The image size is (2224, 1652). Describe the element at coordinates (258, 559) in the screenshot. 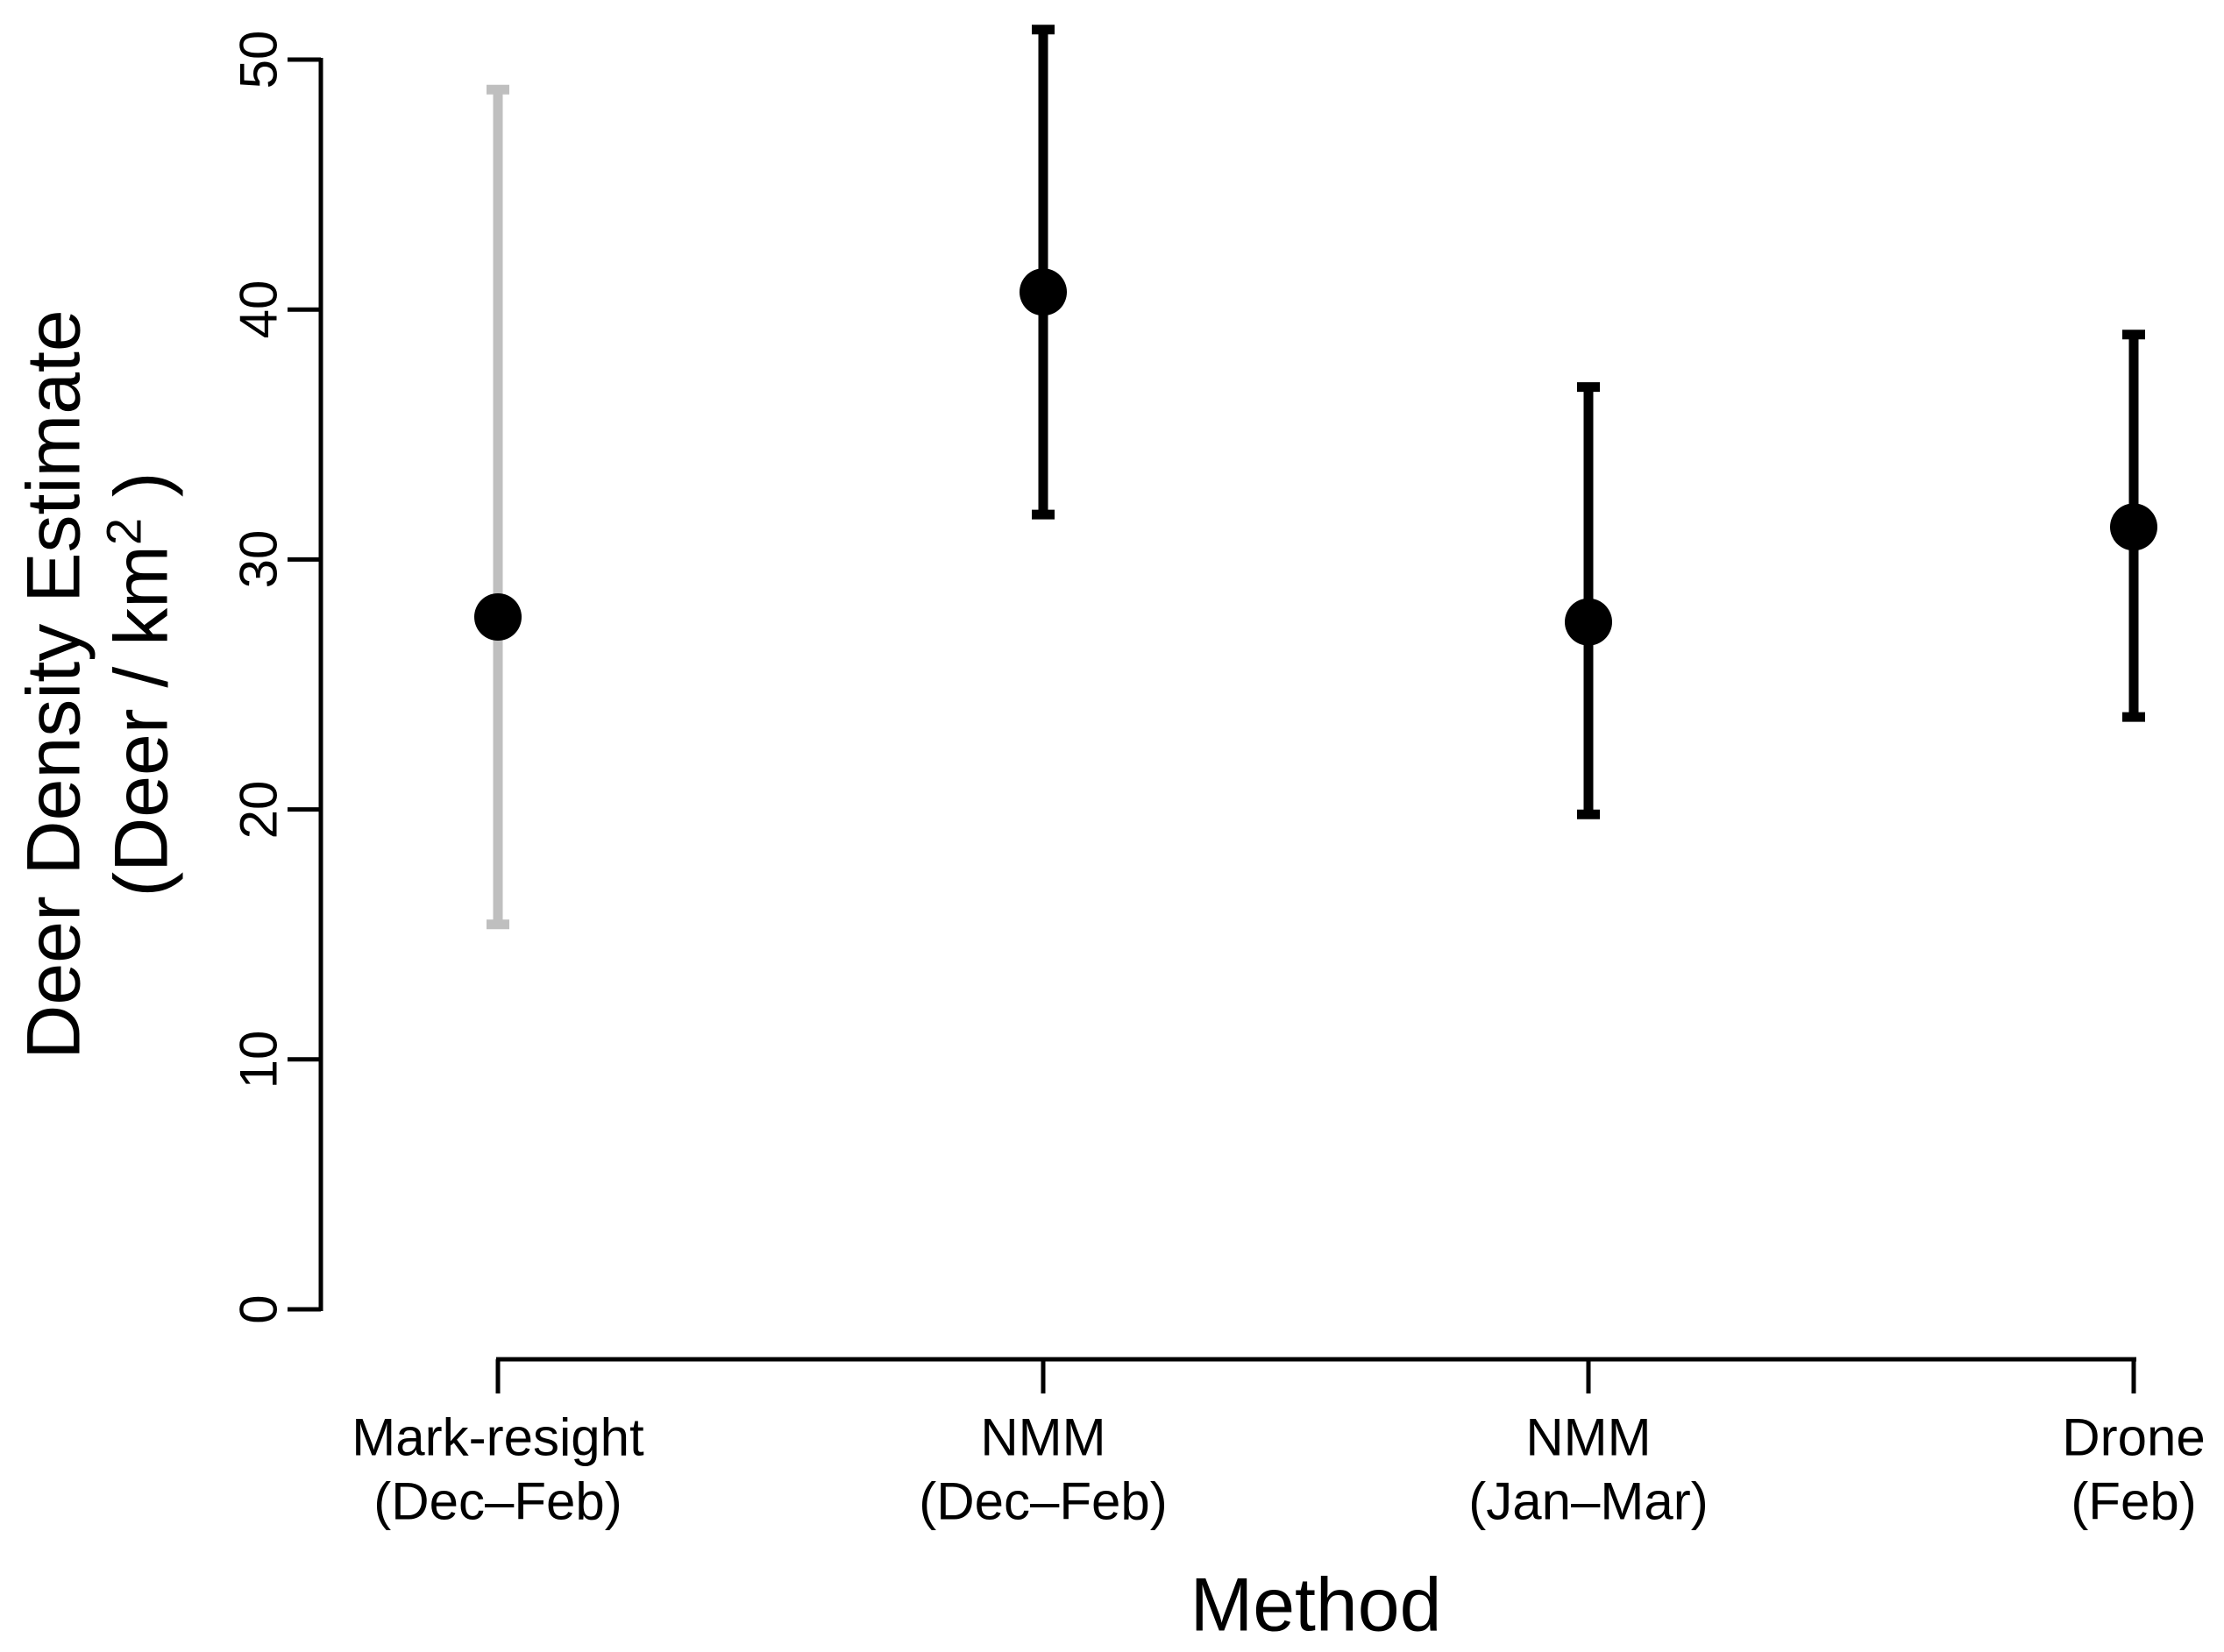

I see `y-tick-label-30: 30` at that location.